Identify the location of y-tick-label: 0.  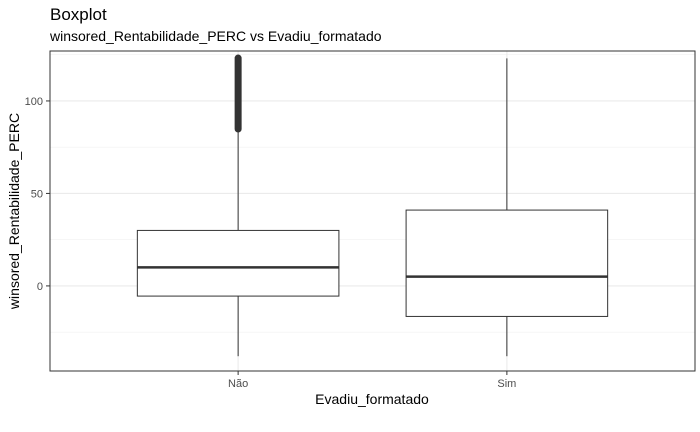
(40, 287).